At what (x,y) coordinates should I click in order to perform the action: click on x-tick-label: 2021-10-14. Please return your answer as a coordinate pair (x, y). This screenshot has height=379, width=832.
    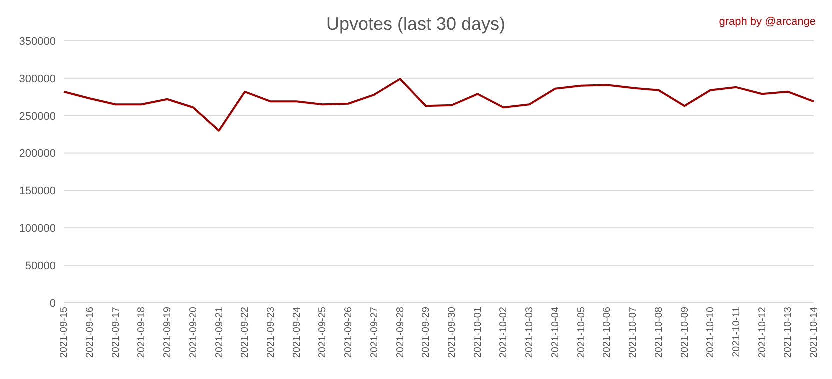
    Looking at the image, I should click on (814, 332).